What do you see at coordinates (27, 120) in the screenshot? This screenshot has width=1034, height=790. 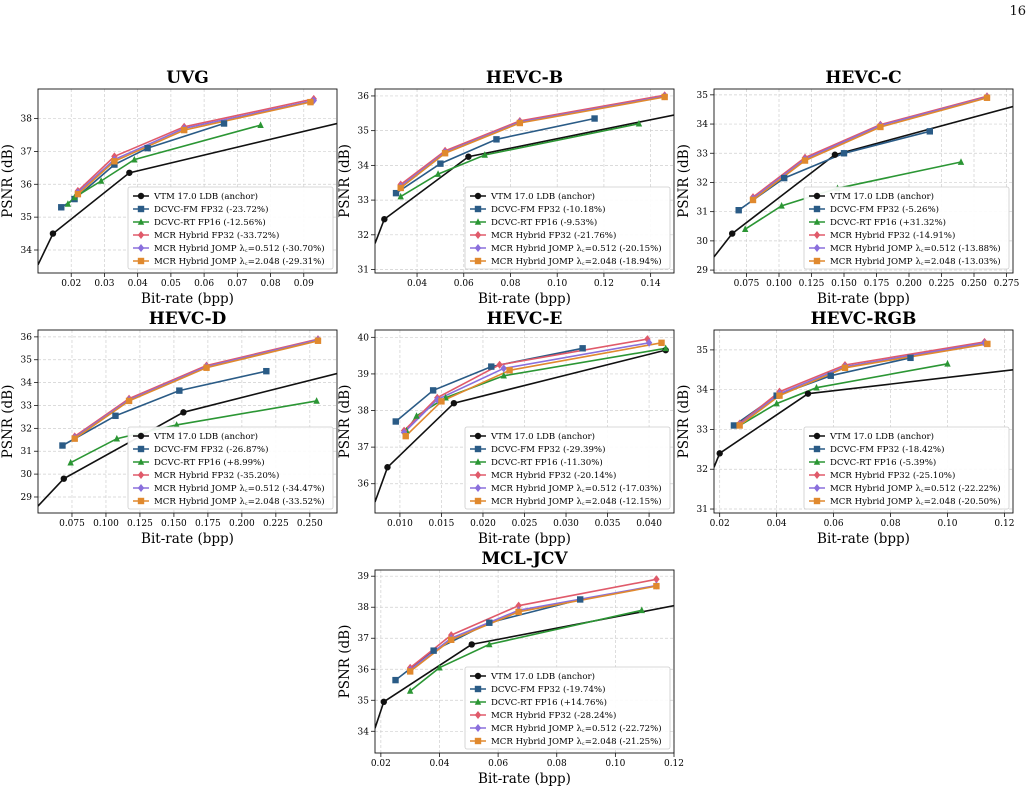 I see `y-tick-label: 38` at bounding box center [27, 120].